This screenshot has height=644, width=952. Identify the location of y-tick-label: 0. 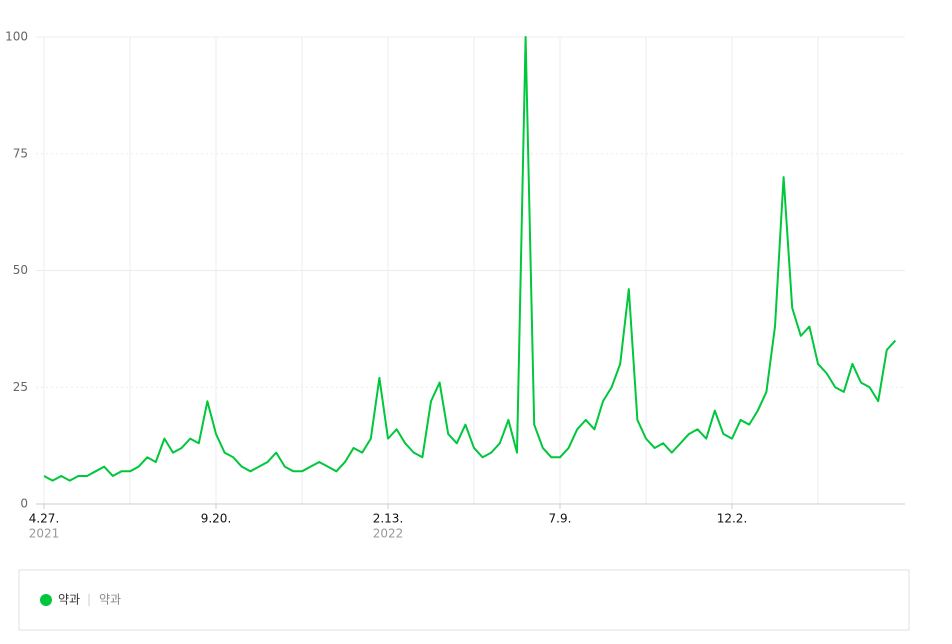
(24, 504).